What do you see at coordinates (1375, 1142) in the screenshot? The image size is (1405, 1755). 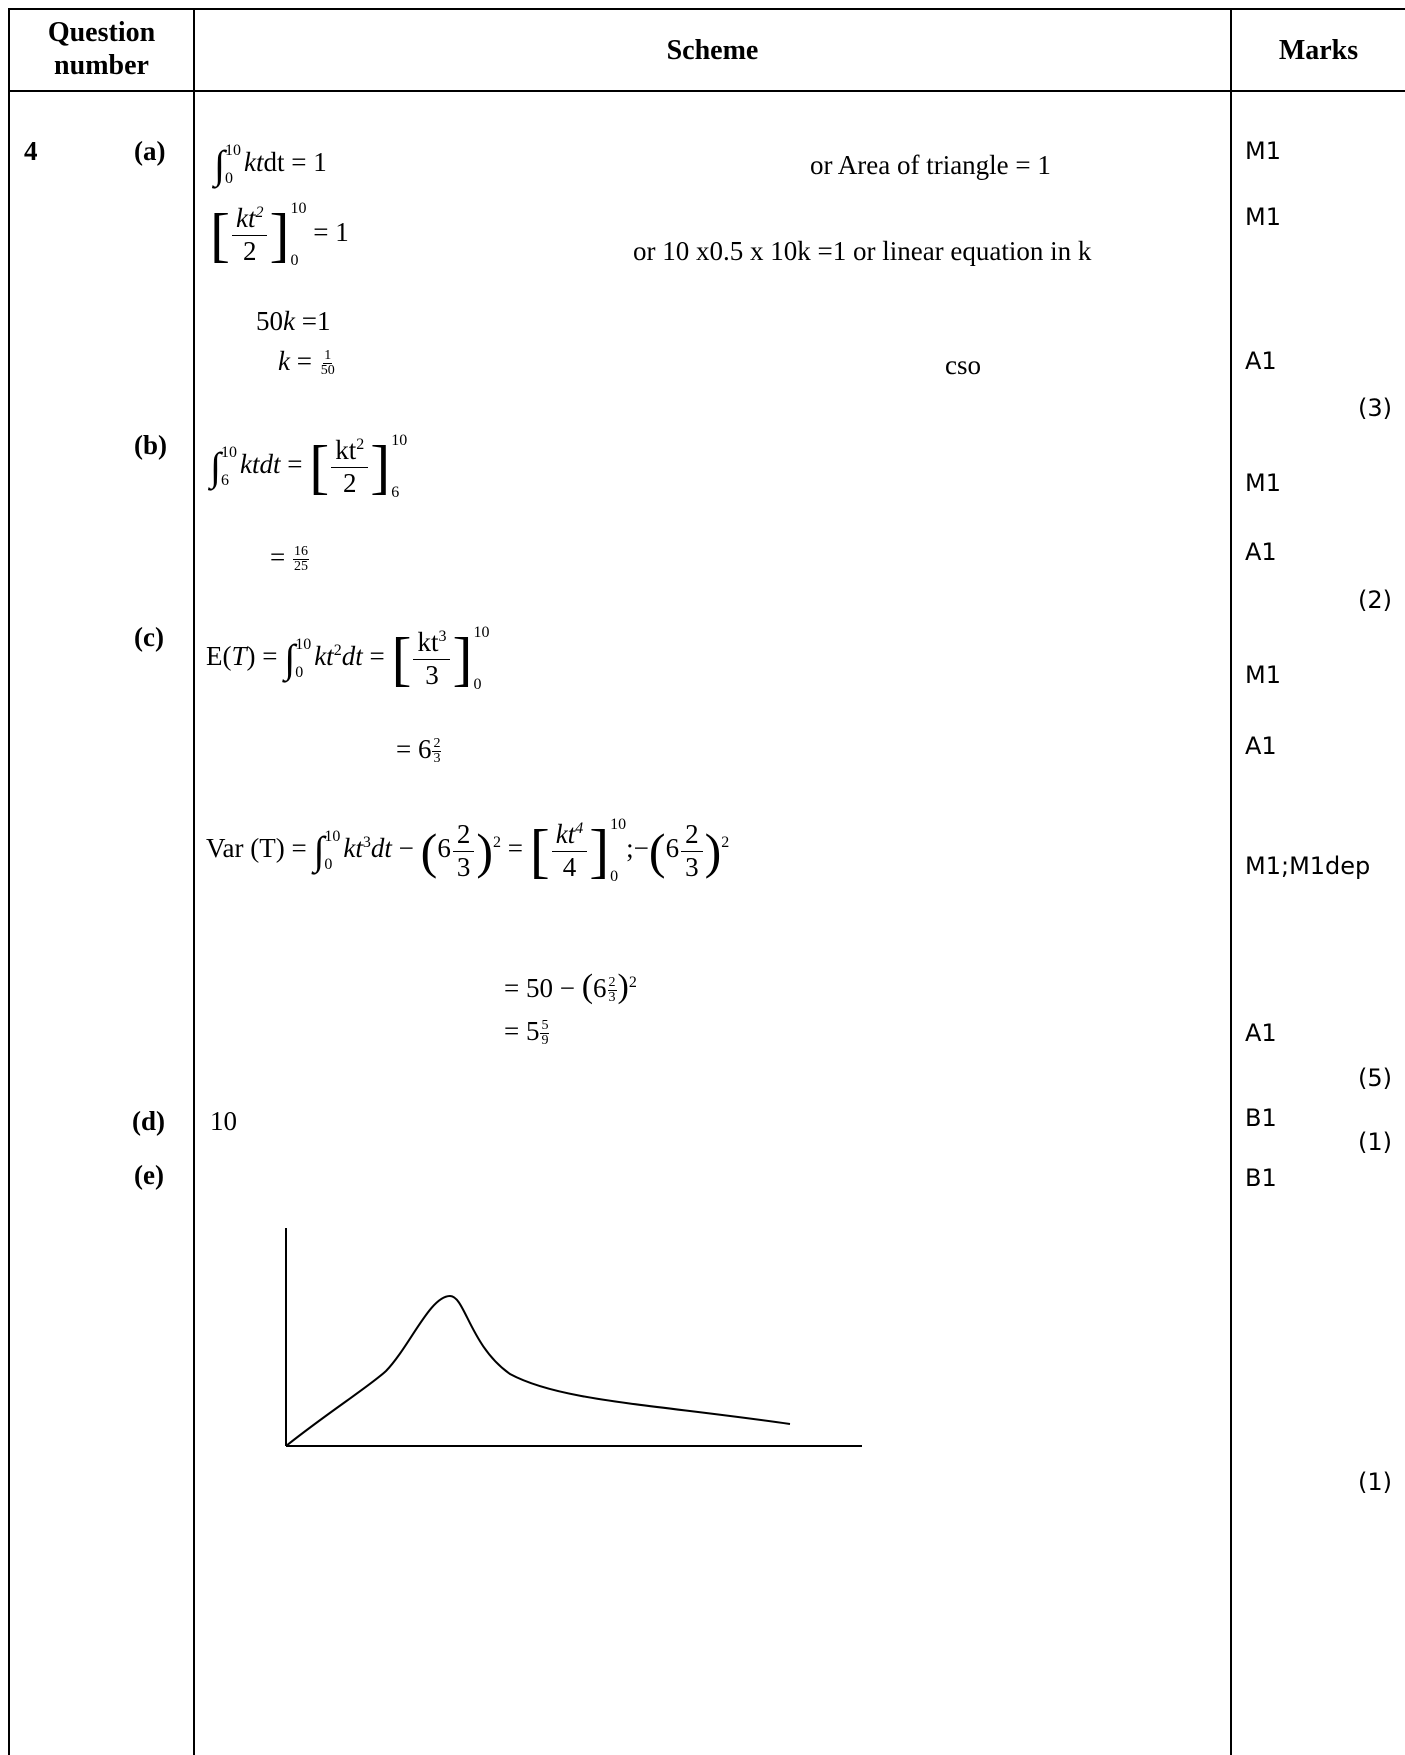 I see `part-d-total: (1)` at bounding box center [1375, 1142].